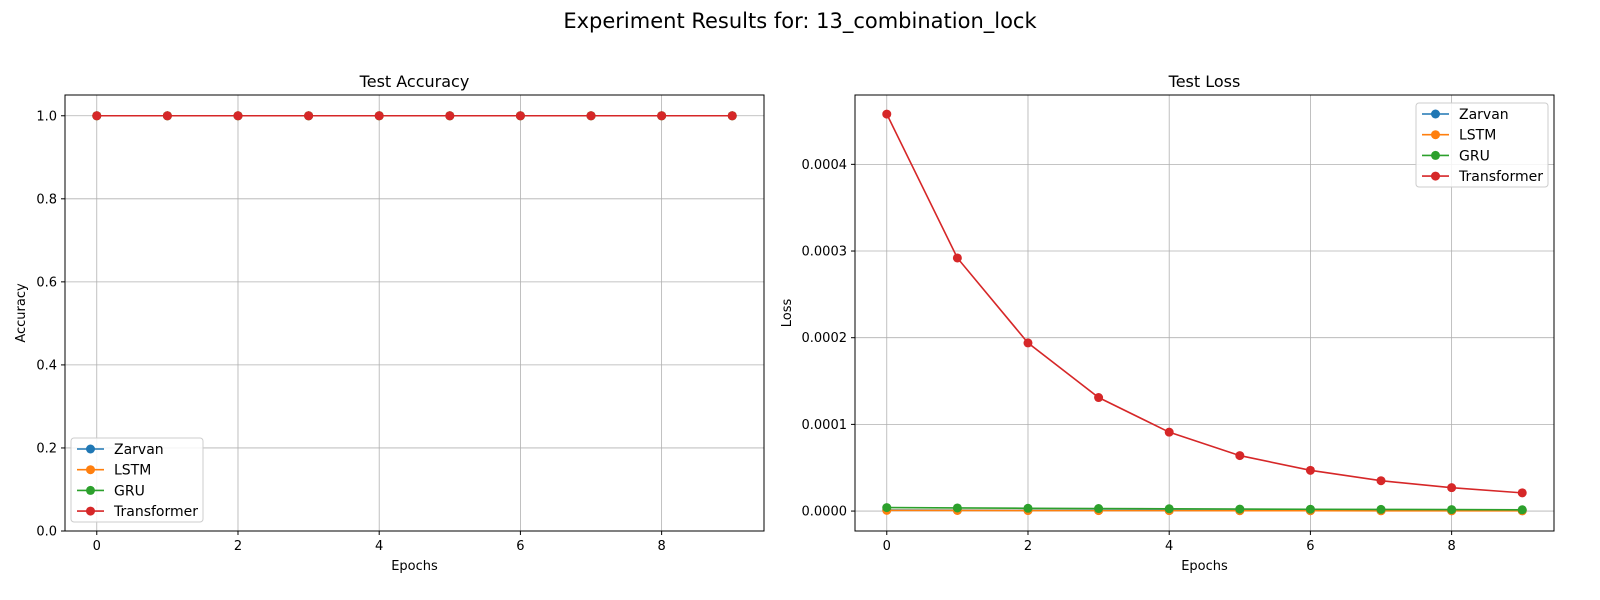 The height and width of the screenshot is (600, 1600). Describe the element at coordinates (90, 449) in the screenshot. I see `chart-0-legend-zarvan-marker` at that location.